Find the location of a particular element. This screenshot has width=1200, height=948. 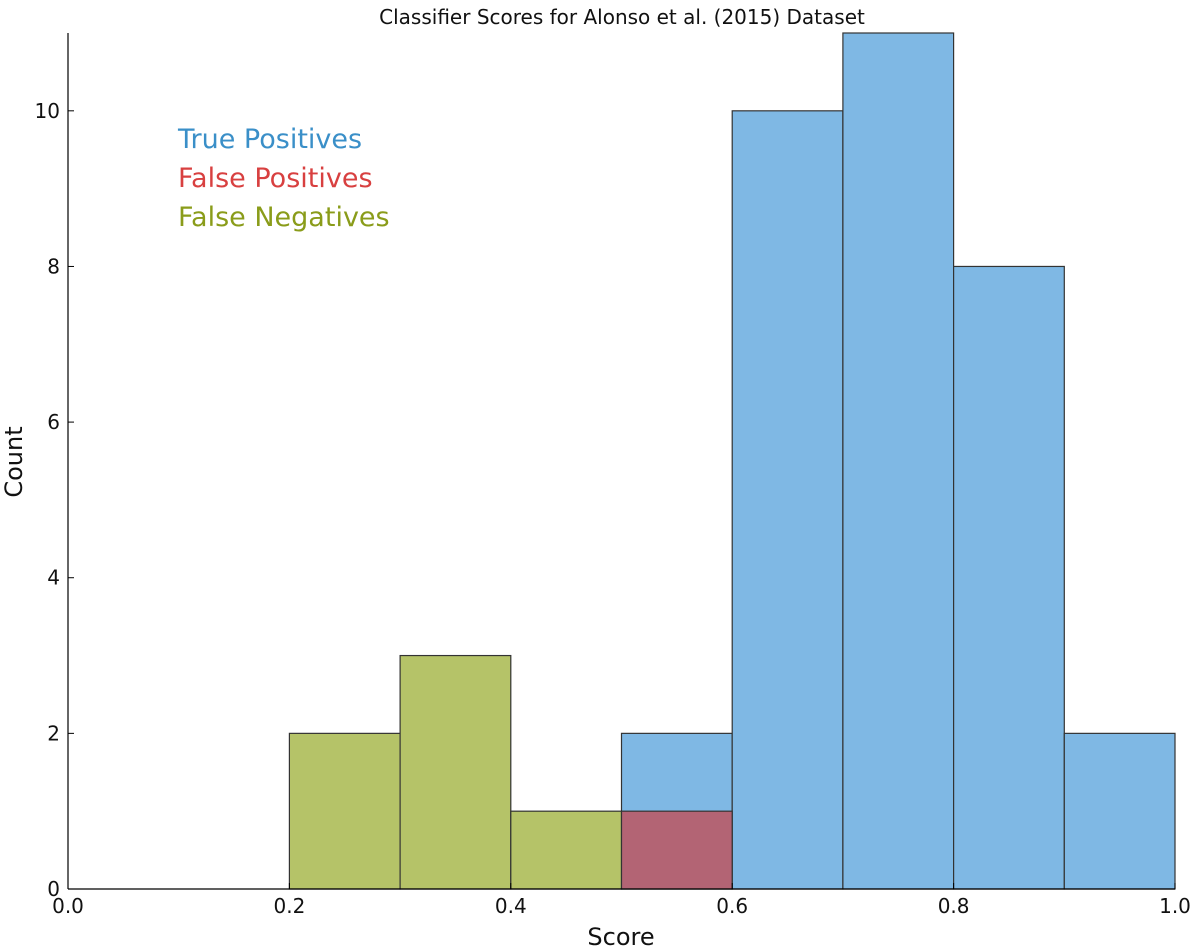

y-tick-label: 6 is located at coordinates (53, 422).